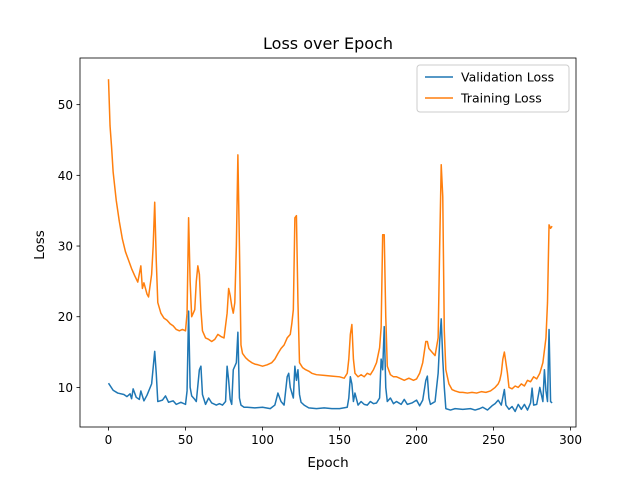 This screenshot has height=480, width=640. I want to click on x-tick-label: 50, so click(185, 440).